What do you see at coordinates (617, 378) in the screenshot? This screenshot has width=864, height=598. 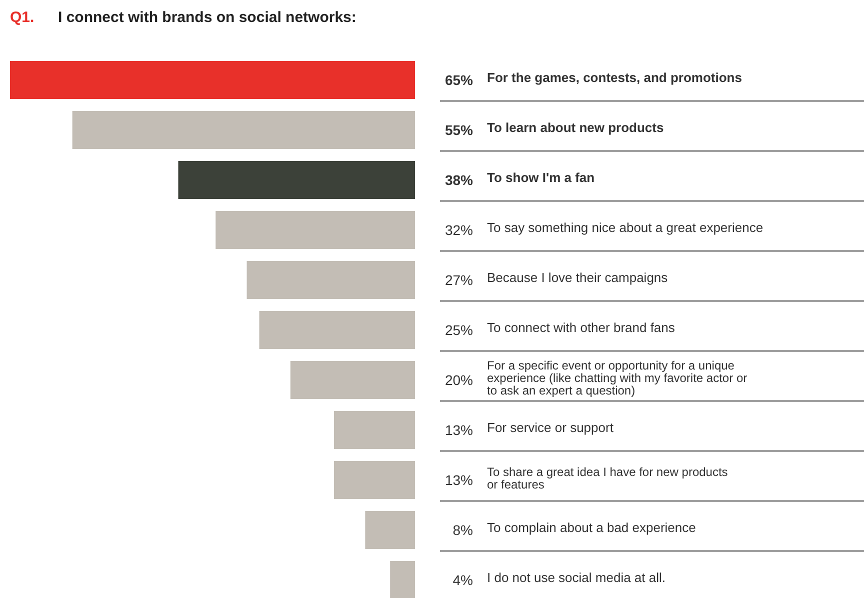 I see `y-tick-label: For a specific event or opportunity for a unique experience (like chatting with my favorite actor or to ask an expert a question)` at bounding box center [617, 378].